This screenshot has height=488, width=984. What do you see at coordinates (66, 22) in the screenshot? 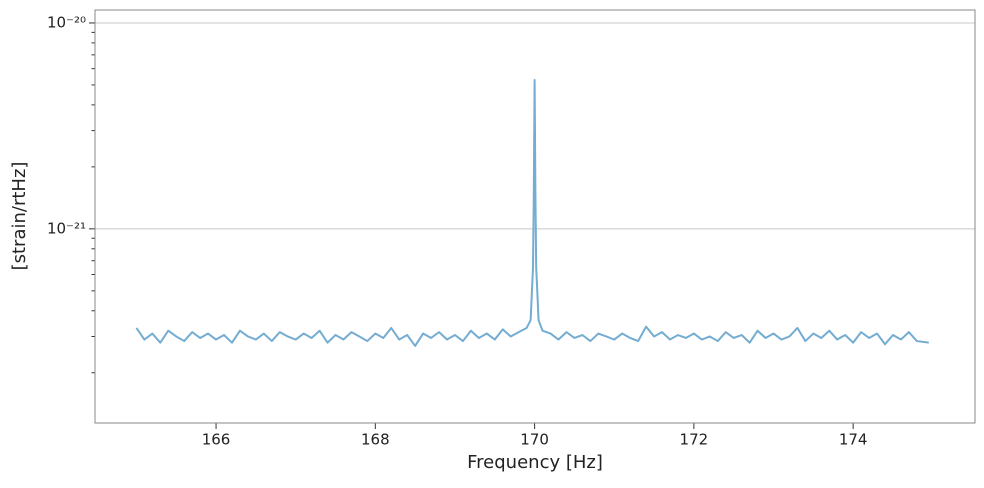
I see `y-tick-label: 10⁻²⁰` at bounding box center [66, 22].